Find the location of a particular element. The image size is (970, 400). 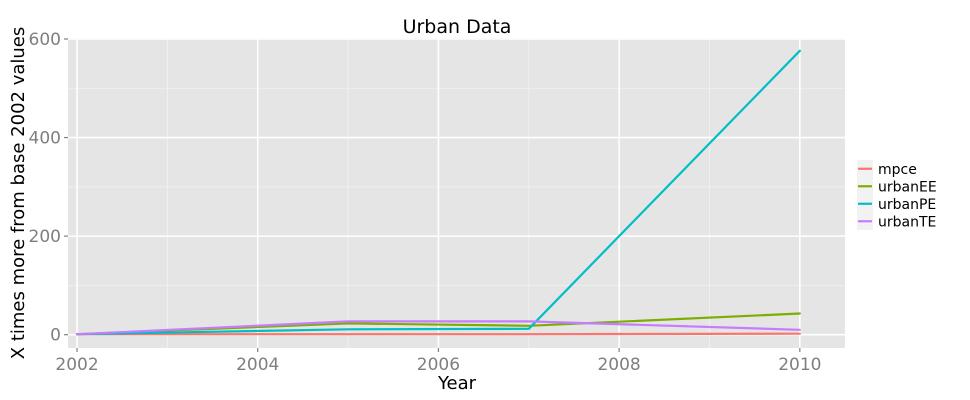

x-tick-label: 2010 is located at coordinates (799, 365).